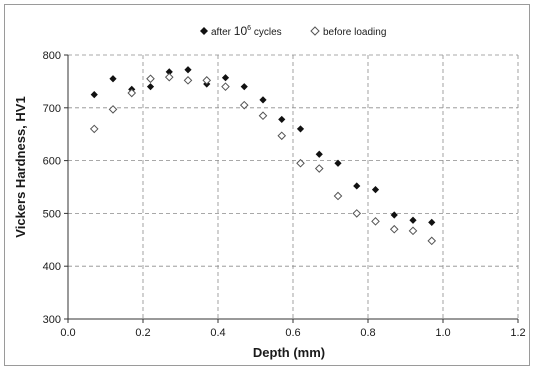  I want to click on x-tick-label: 1.0, so click(442, 333).